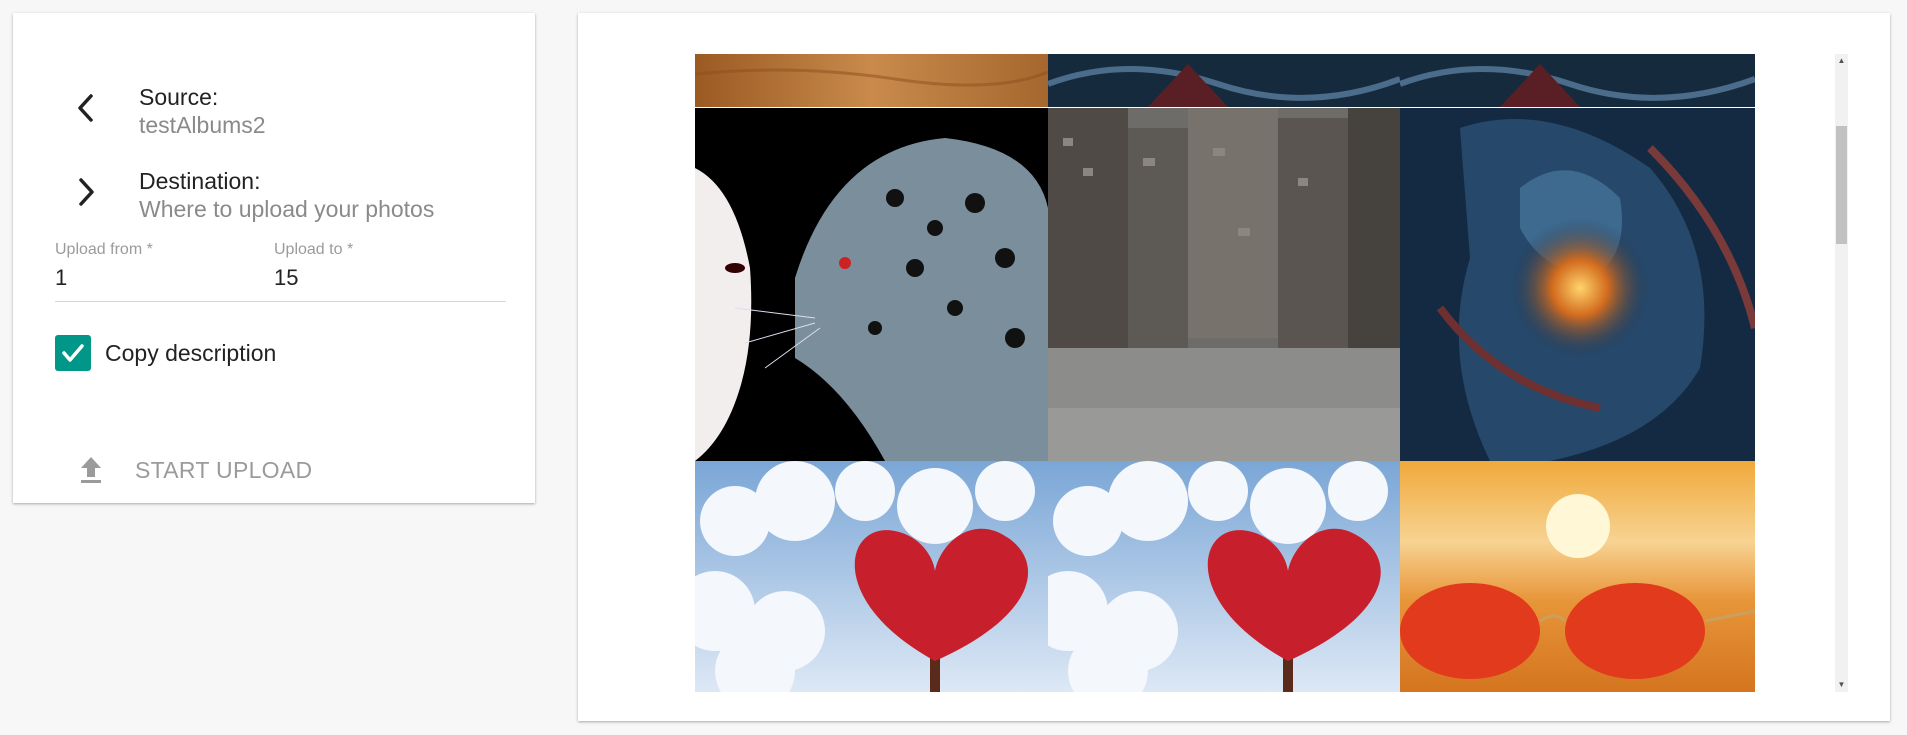 The width and height of the screenshot is (1907, 735). Describe the element at coordinates (179, 97) in the screenshot. I see `source-title: Source:` at that location.